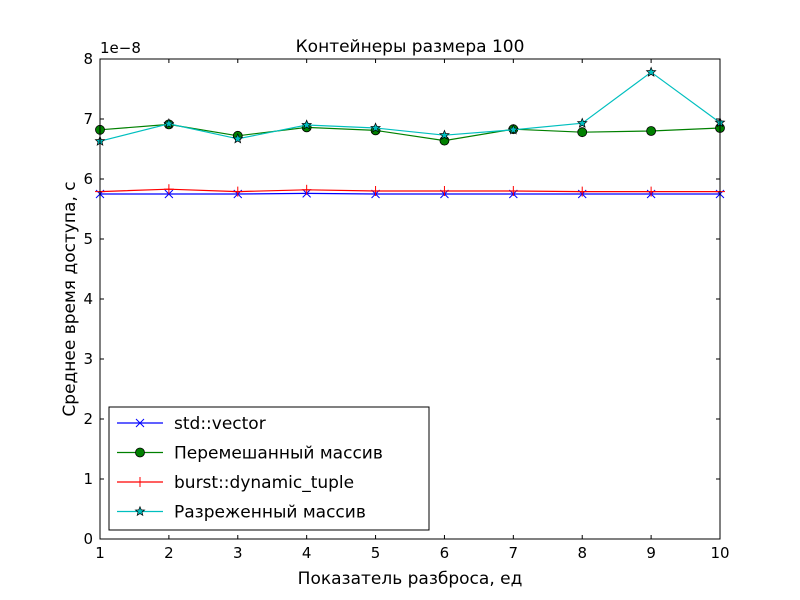 This screenshot has height=600, width=800. What do you see at coordinates (582, 553) in the screenshot?
I see `x-tick-label: 8` at bounding box center [582, 553].